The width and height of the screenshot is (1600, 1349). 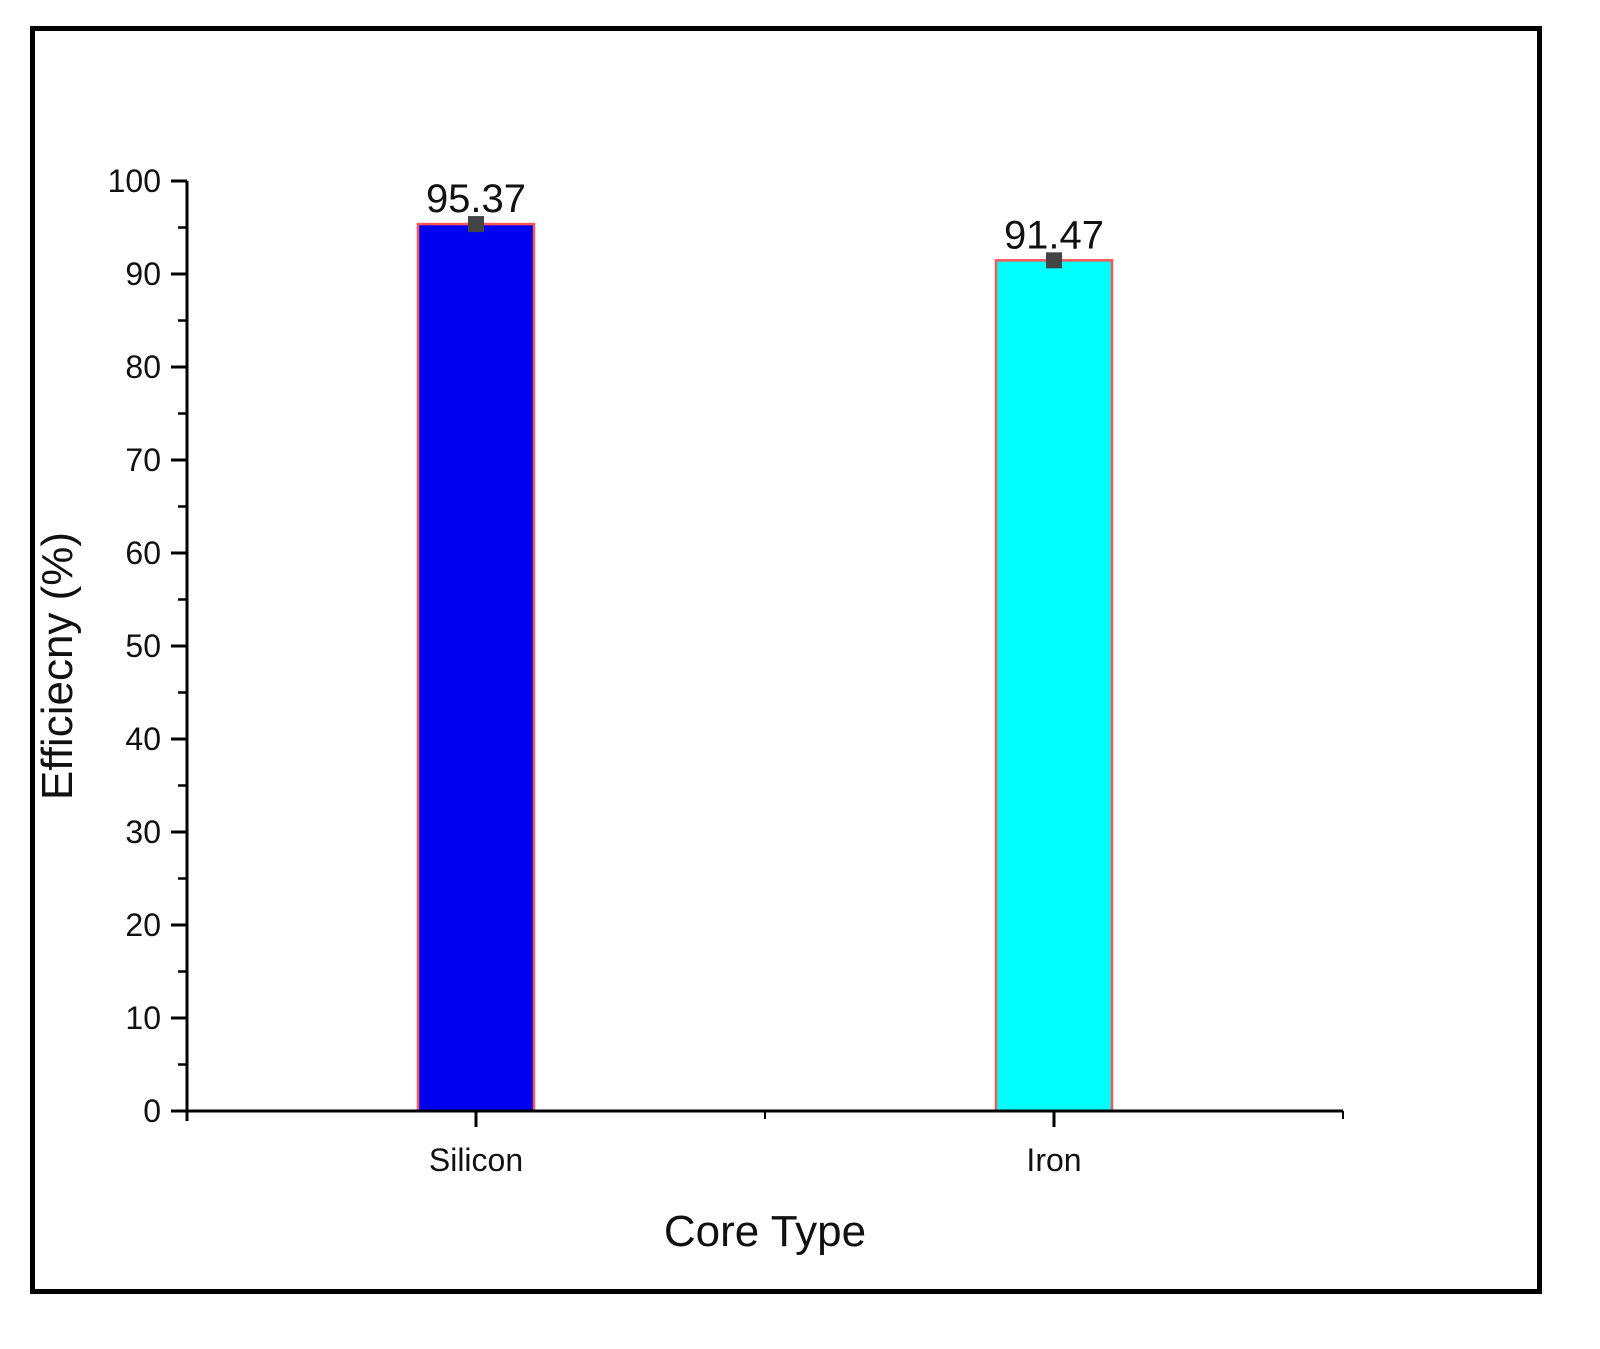 I want to click on y-tick-label-60: 60, so click(x=143, y=553).